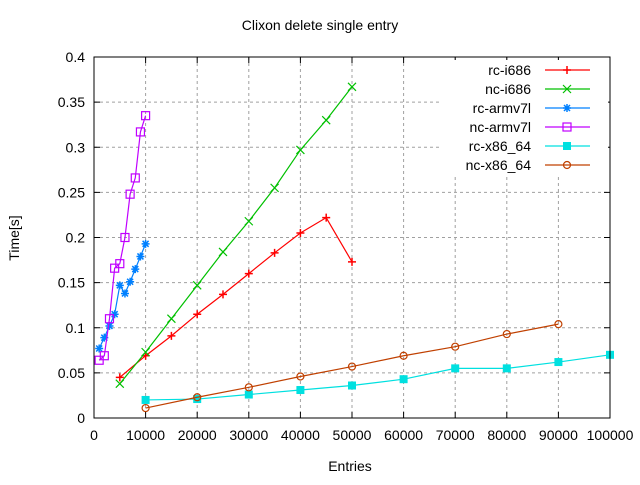 Image resolution: width=640 pixels, height=485 pixels. Describe the element at coordinates (610, 435) in the screenshot. I see `x-tick-label: 100000` at that location.